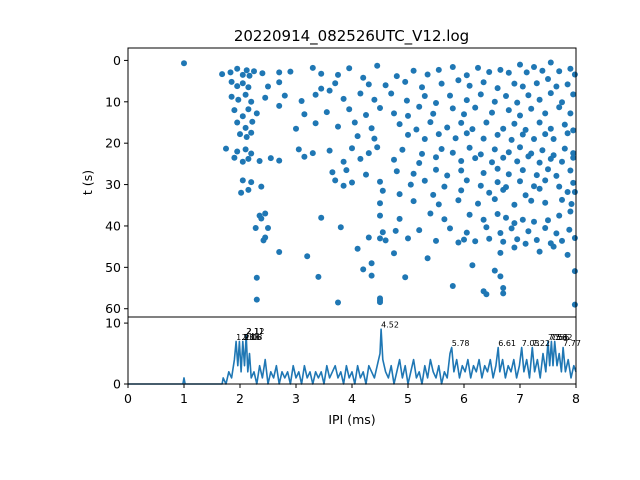  Describe the element at coordinates (117, 60) in the screenshot. I see `scatter-y-tick-label: 0` at that location.